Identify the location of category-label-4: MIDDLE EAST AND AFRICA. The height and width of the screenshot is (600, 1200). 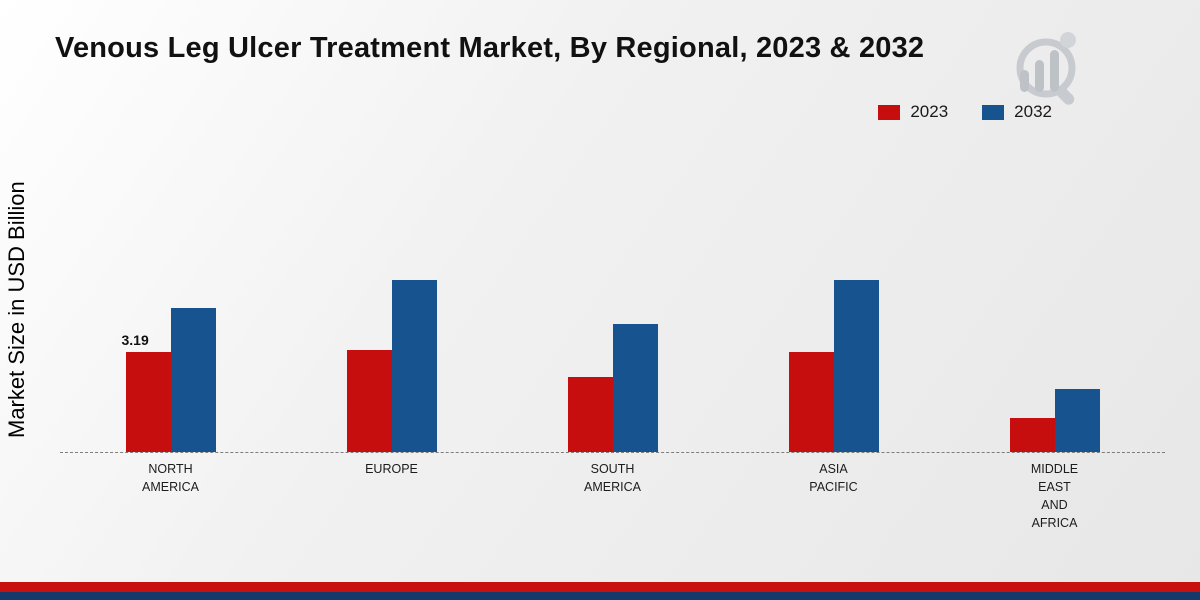
(1054, 496).